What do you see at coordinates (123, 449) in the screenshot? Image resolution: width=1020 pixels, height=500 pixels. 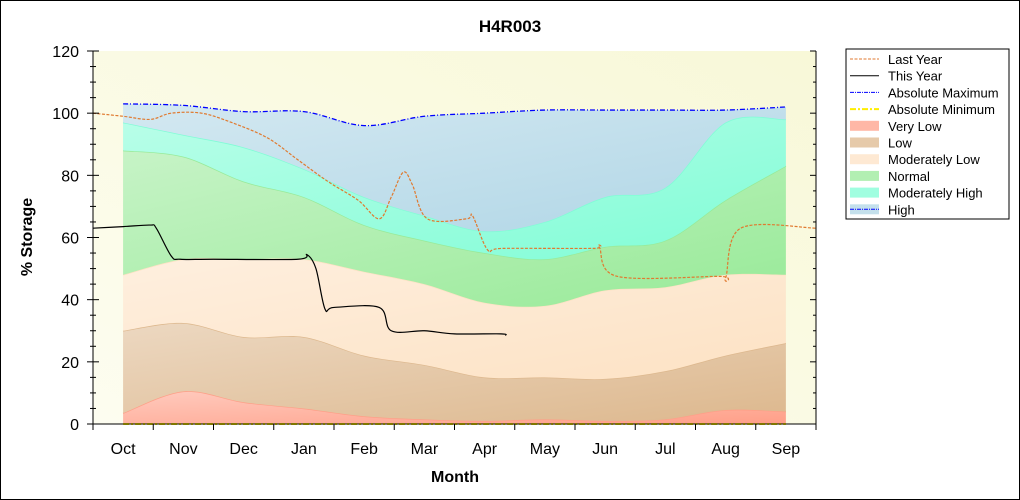 I see `x-tick-label: Oct` at bounding box center [123, 449].